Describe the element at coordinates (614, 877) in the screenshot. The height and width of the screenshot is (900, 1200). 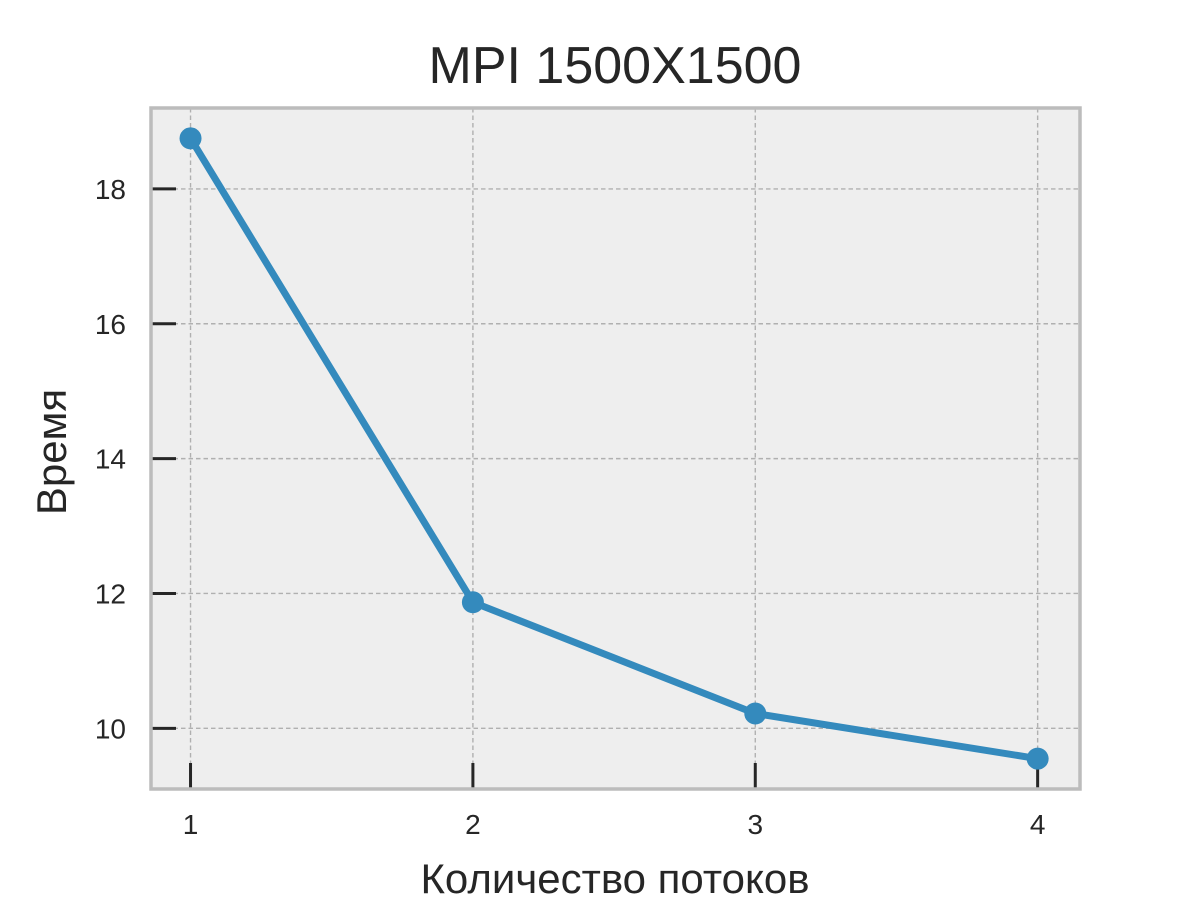
I see `x-axis-label: Количество потоков` at that location.